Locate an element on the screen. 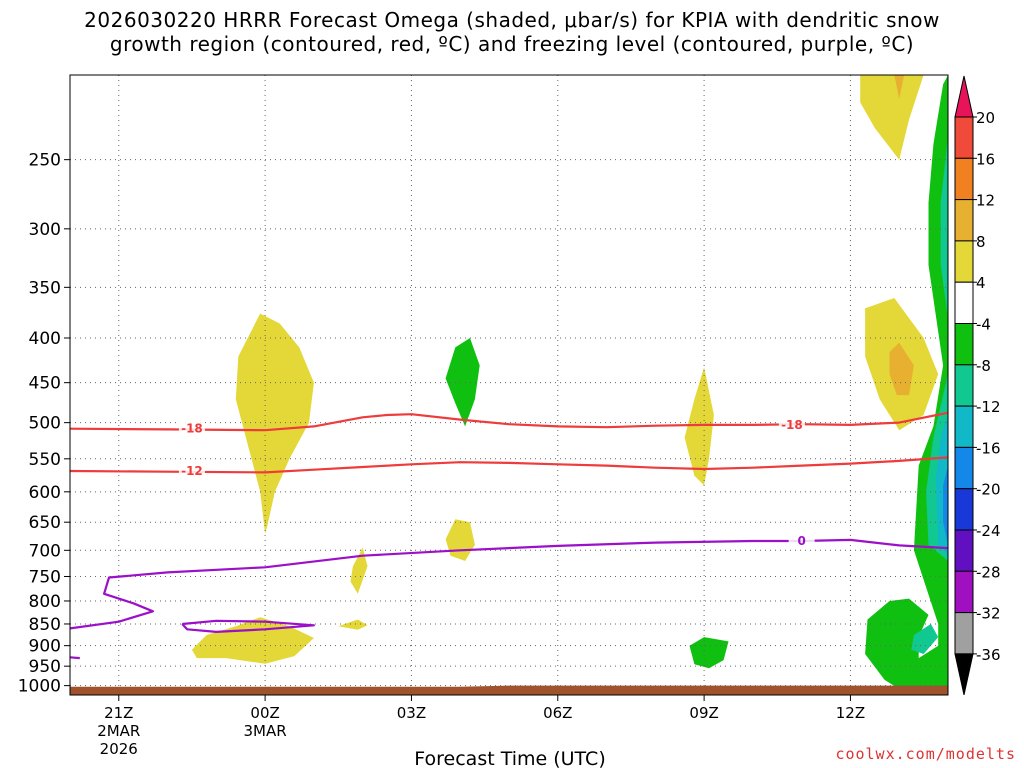 The height and width of the screenshot is (768, 1024). colorbar-label: -4 is located at coordinates (983, 325).